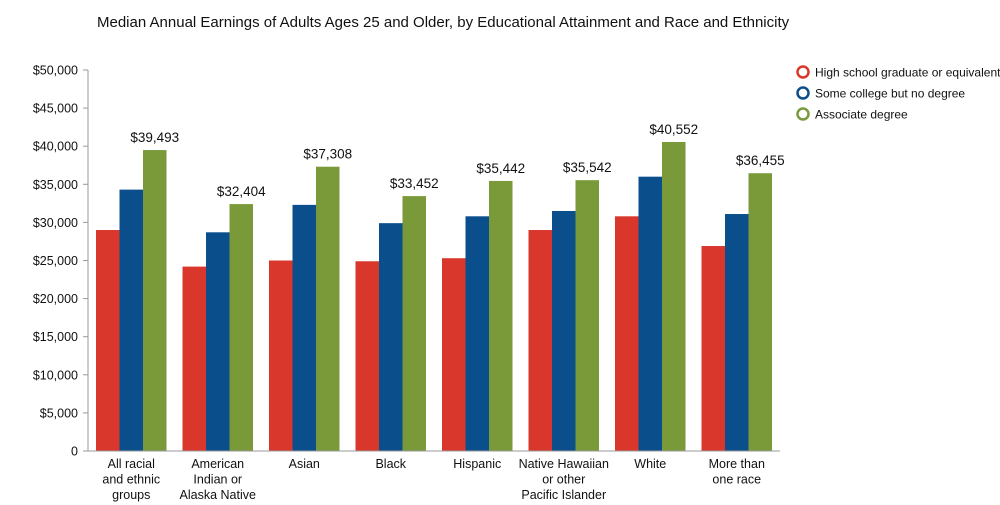 The image size is (1000, 505). Describe the element at coordinates (890, 94) in the screenshot. I see `legend-label: Some college but no degree` at that location.